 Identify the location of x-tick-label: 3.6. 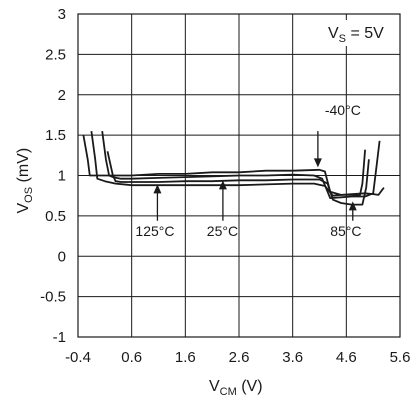
(292, 357).